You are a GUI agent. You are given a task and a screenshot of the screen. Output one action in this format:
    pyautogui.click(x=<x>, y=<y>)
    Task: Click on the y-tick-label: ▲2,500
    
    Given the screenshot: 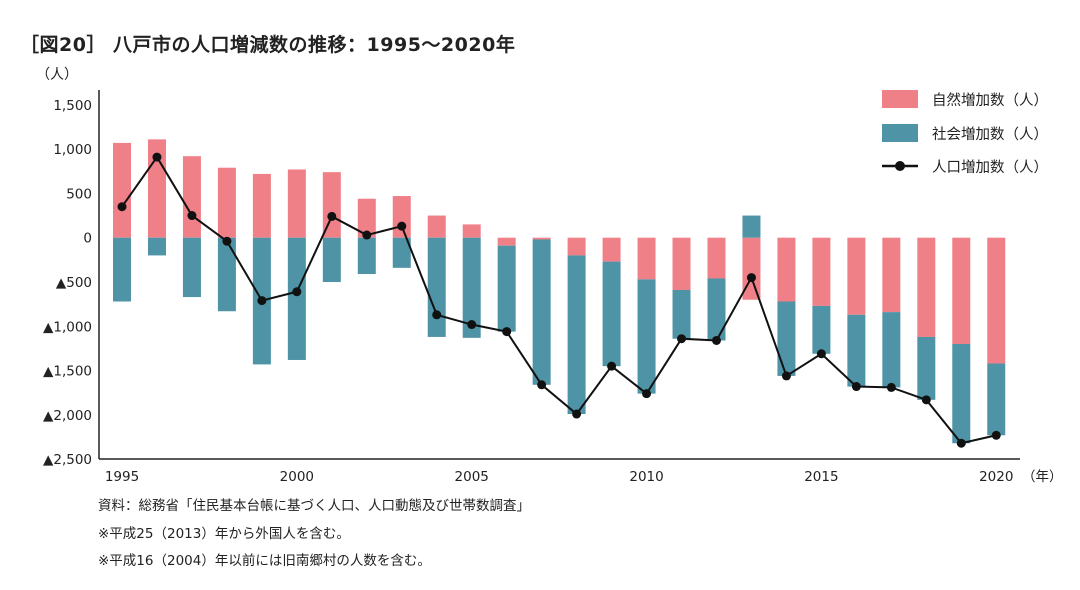 What is the action you would take?
    pyautogui.click(x=67, y=460)
    